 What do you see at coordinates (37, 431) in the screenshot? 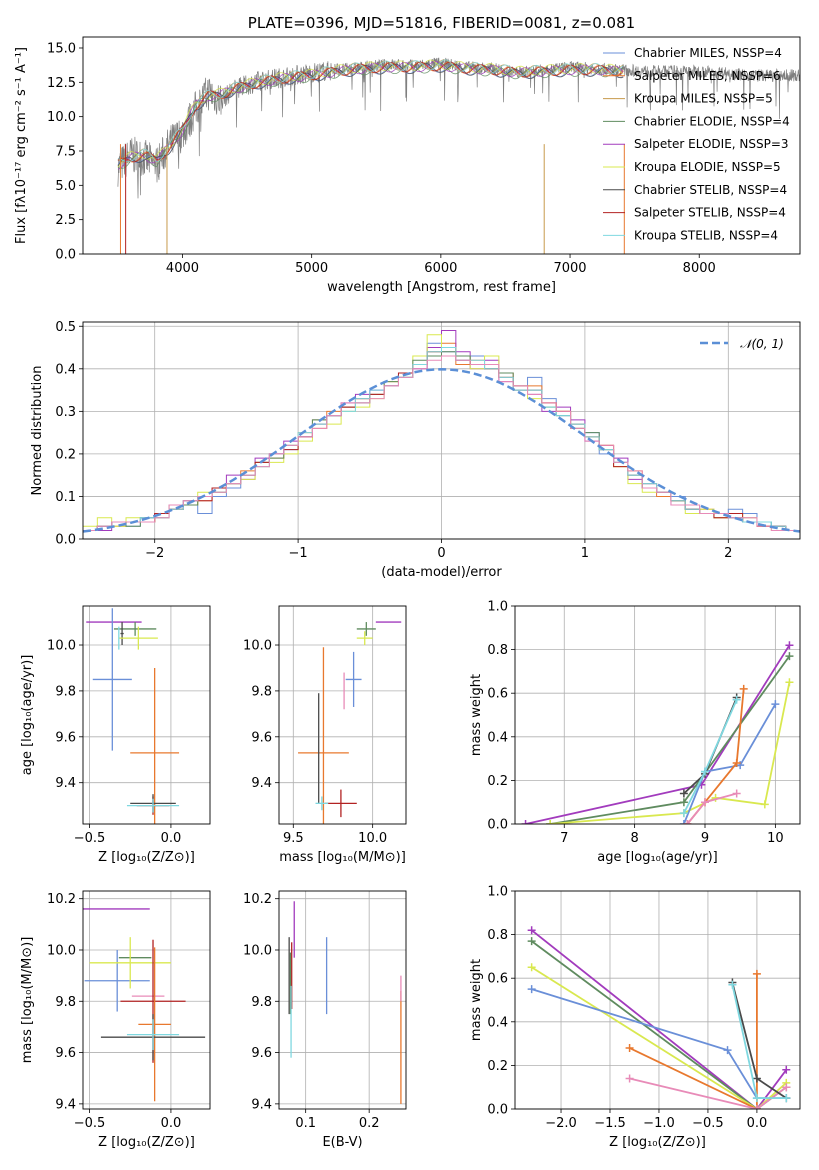
I see `y-axis-label: Normed distribution` at bounding box center [37, 431].